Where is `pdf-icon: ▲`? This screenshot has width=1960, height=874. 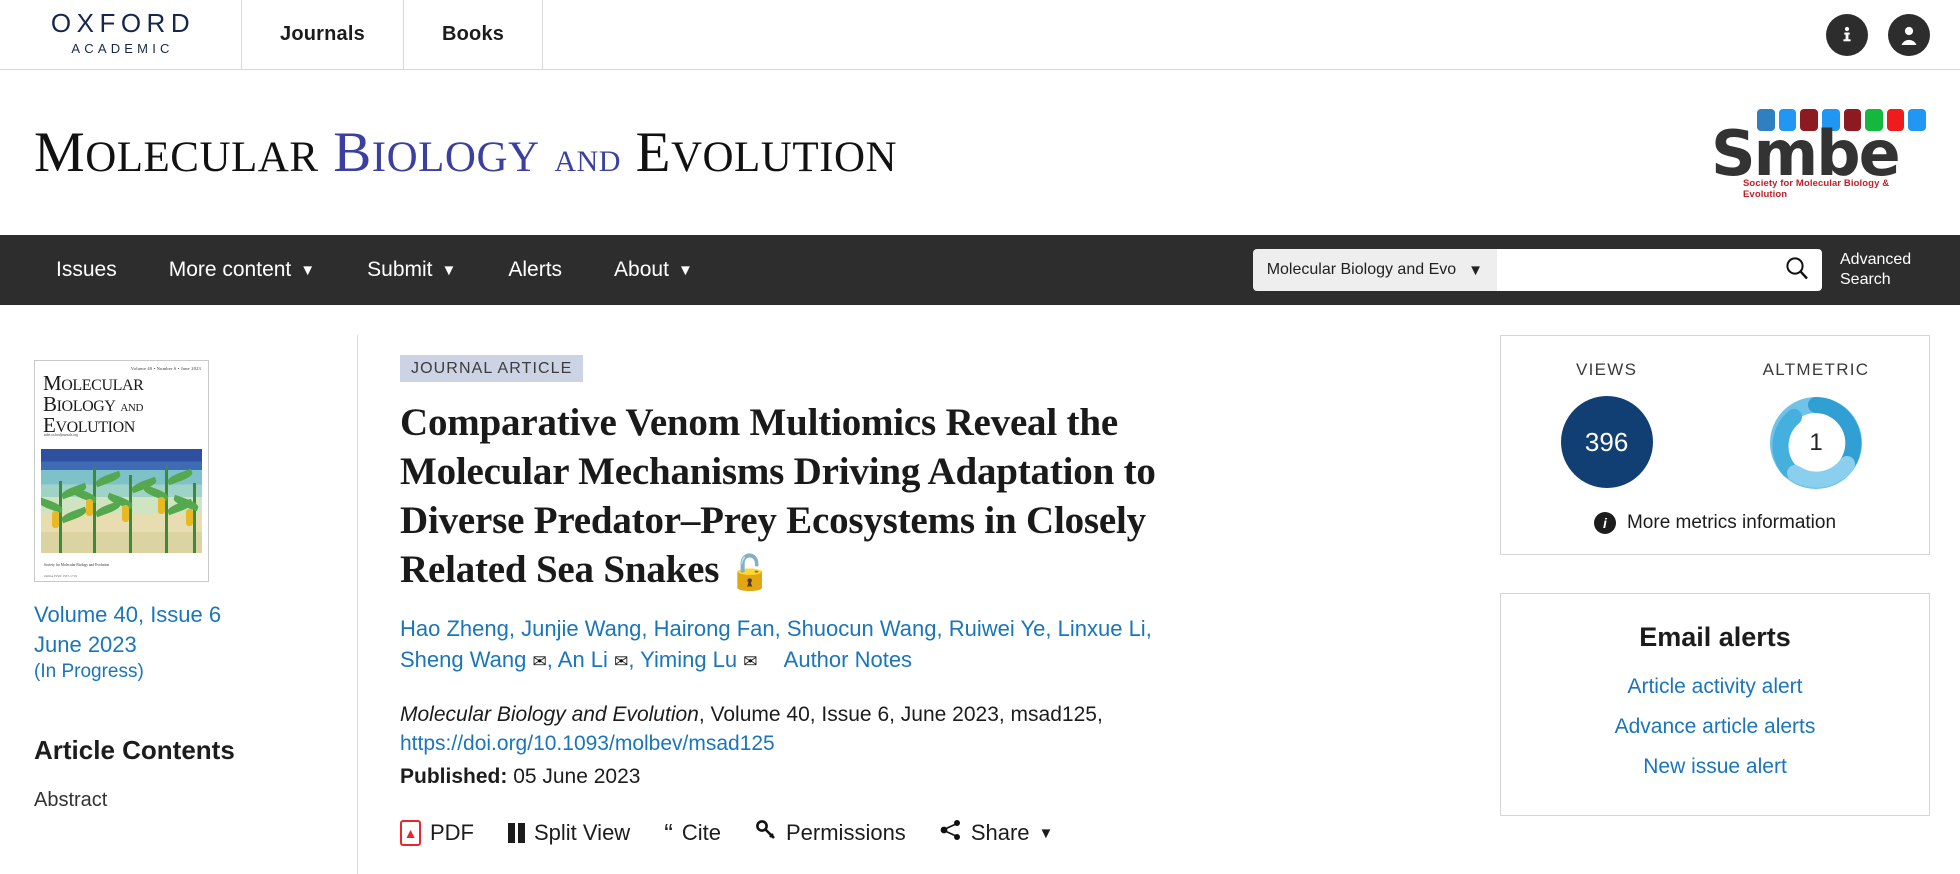
pdf-icon: ▲ is located at coordinates (410, 833).